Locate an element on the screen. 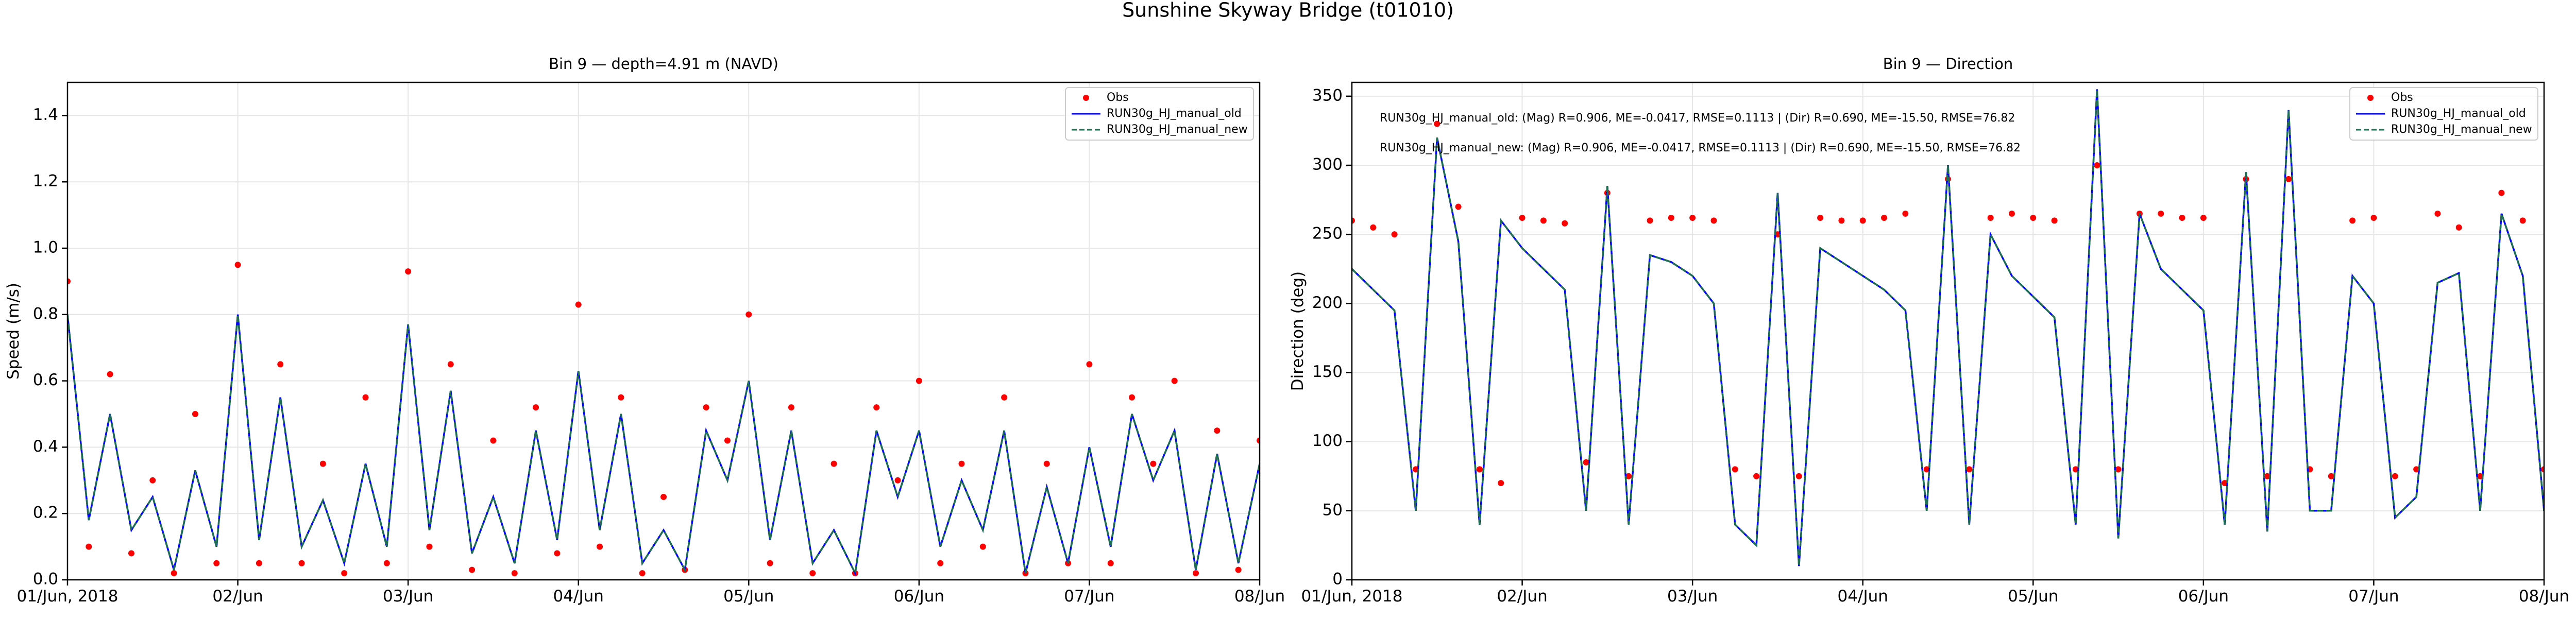  x-tick-label: 07/Jun is located at coordinates (1089, 596).